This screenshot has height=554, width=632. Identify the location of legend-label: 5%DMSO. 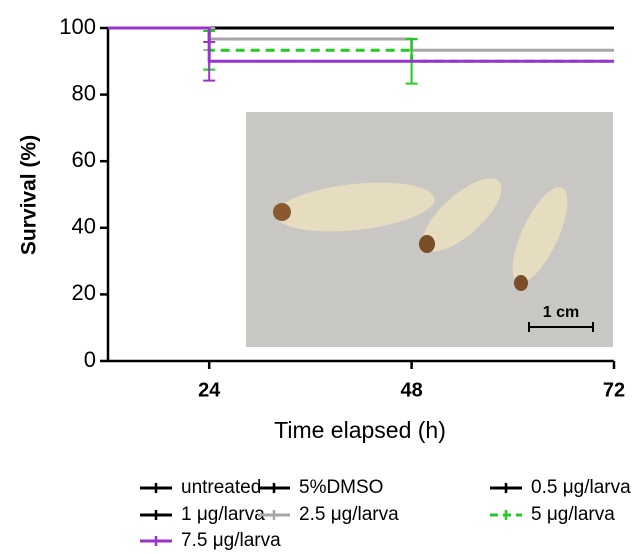
(341, 487).